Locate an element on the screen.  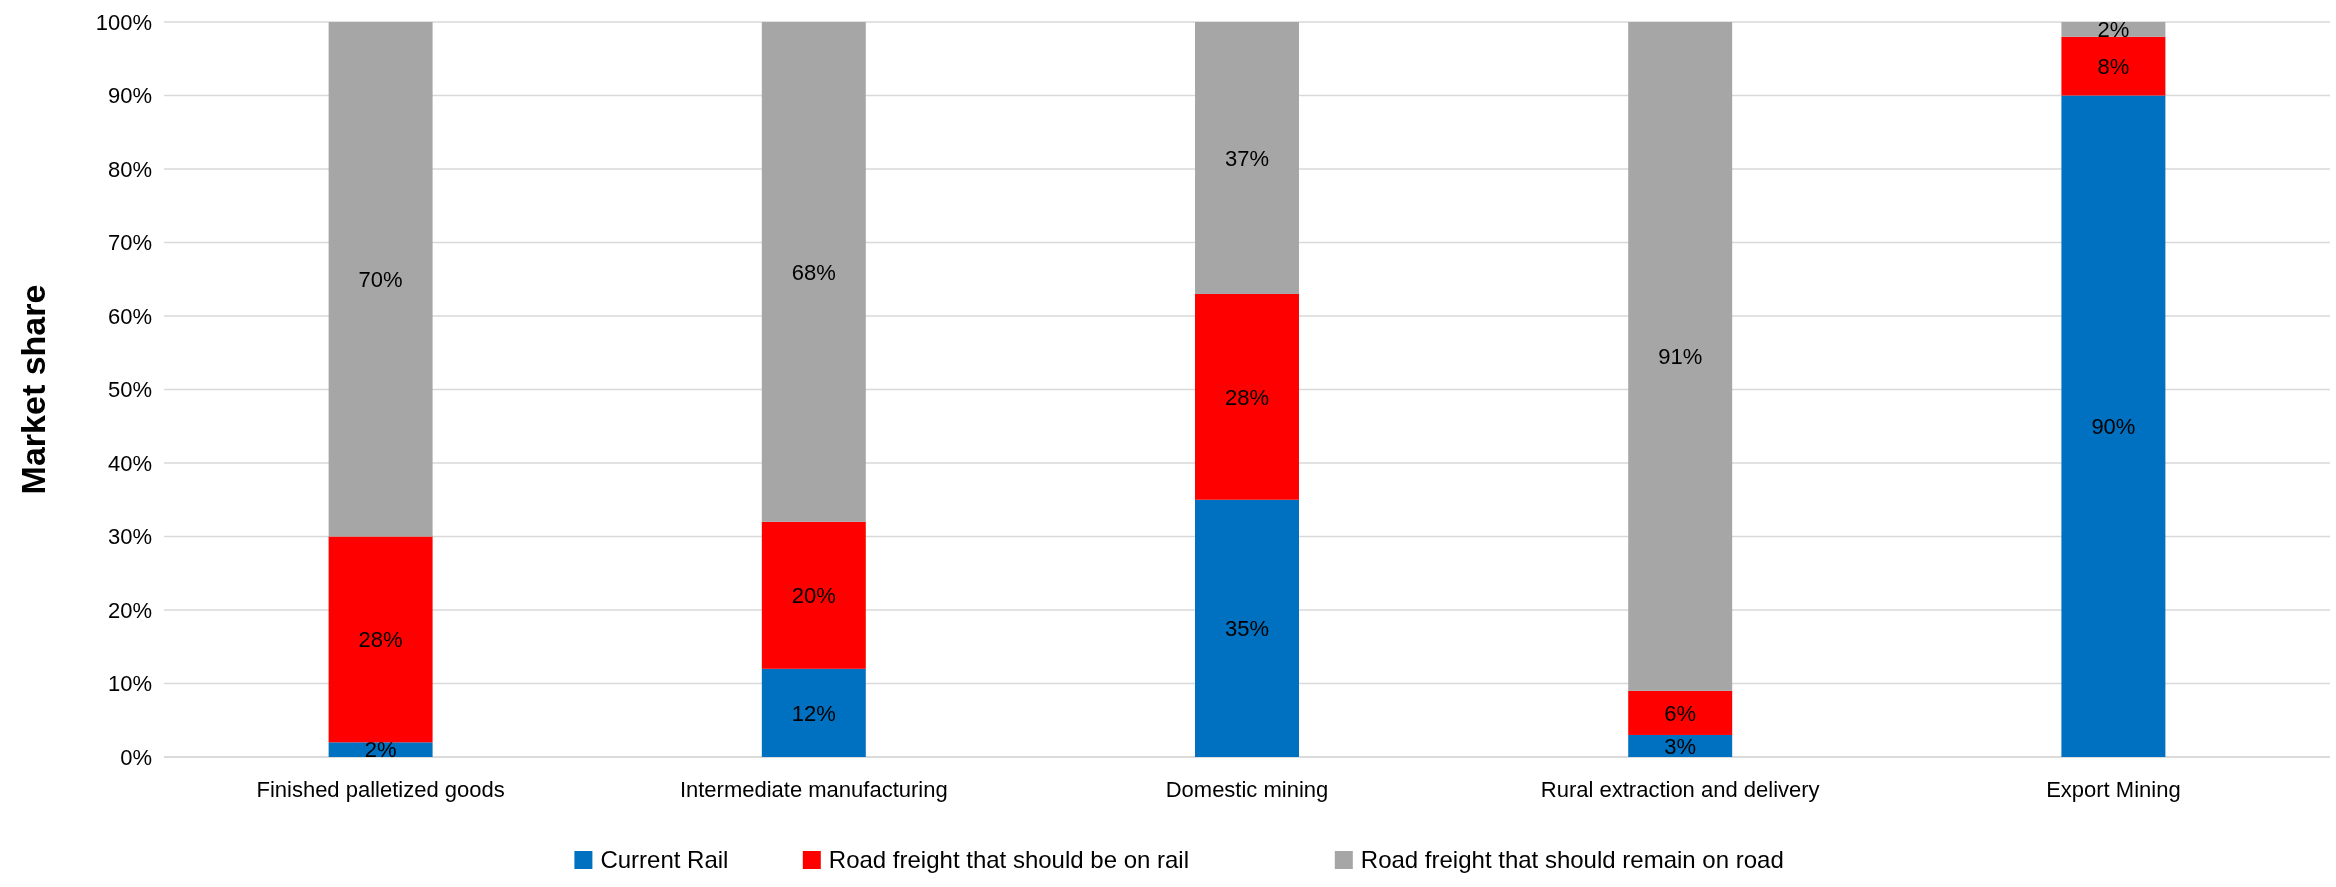
data-label: 91% is located at coordinates (1680, 357).